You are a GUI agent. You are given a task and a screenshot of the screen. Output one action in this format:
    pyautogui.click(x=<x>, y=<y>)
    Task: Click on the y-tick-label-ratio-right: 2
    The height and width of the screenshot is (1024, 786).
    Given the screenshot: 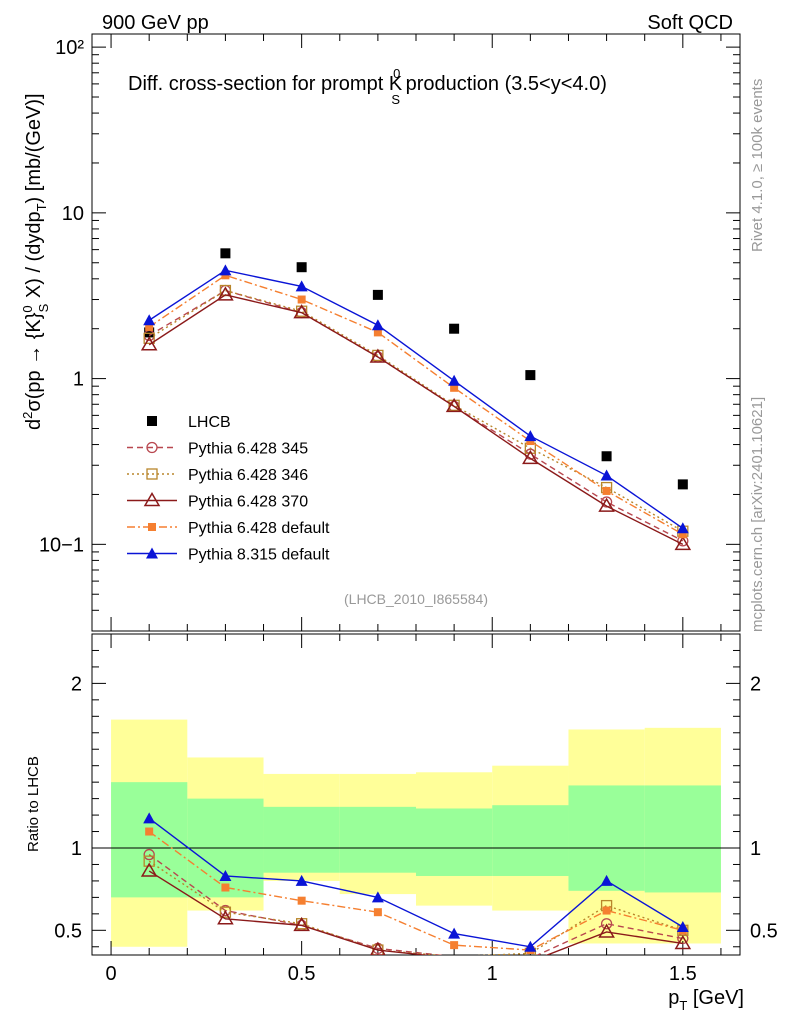 What is the action you would take?
    pyautogui.click(x=755, y=684)
    